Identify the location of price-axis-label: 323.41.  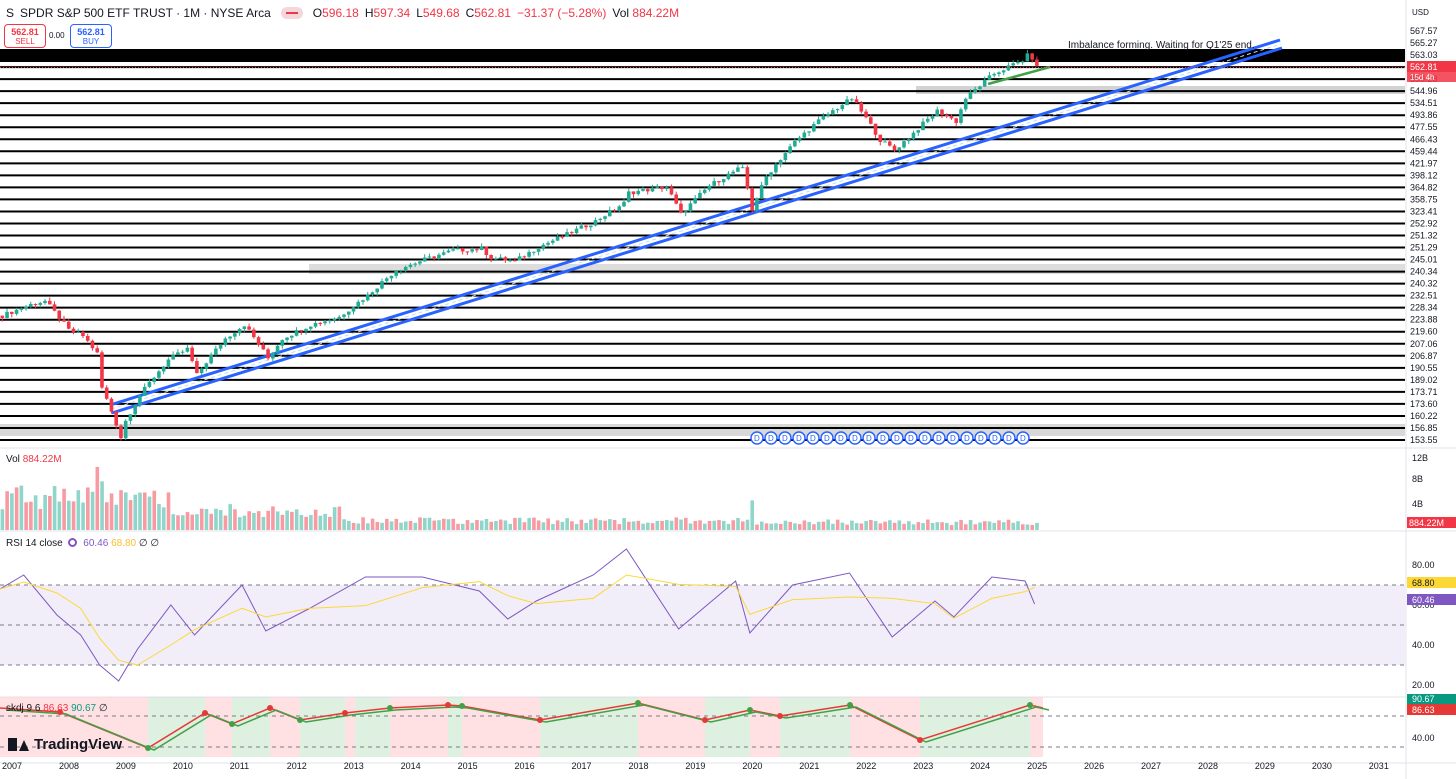
(1424, 211).